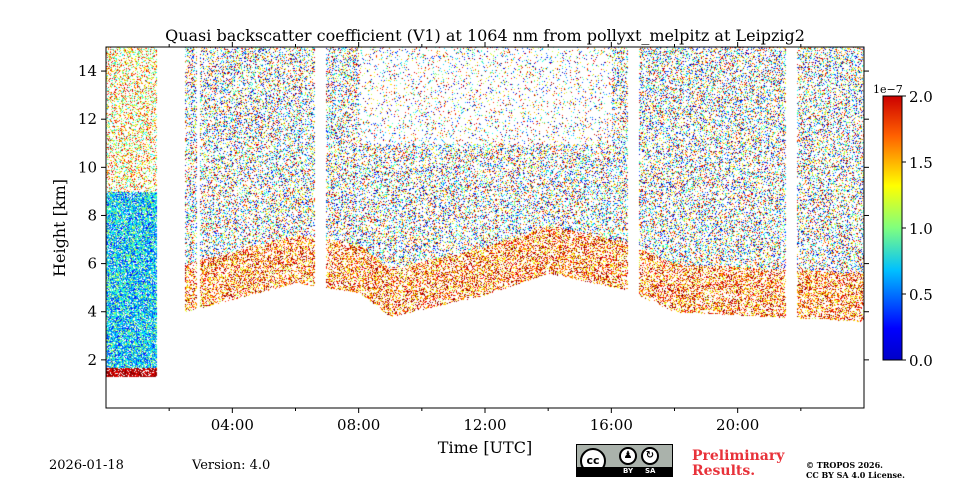  Describe the element at coordinates (921, 229) in the screenshot. I see `colorbar-tick-label: 1.0` at that location.